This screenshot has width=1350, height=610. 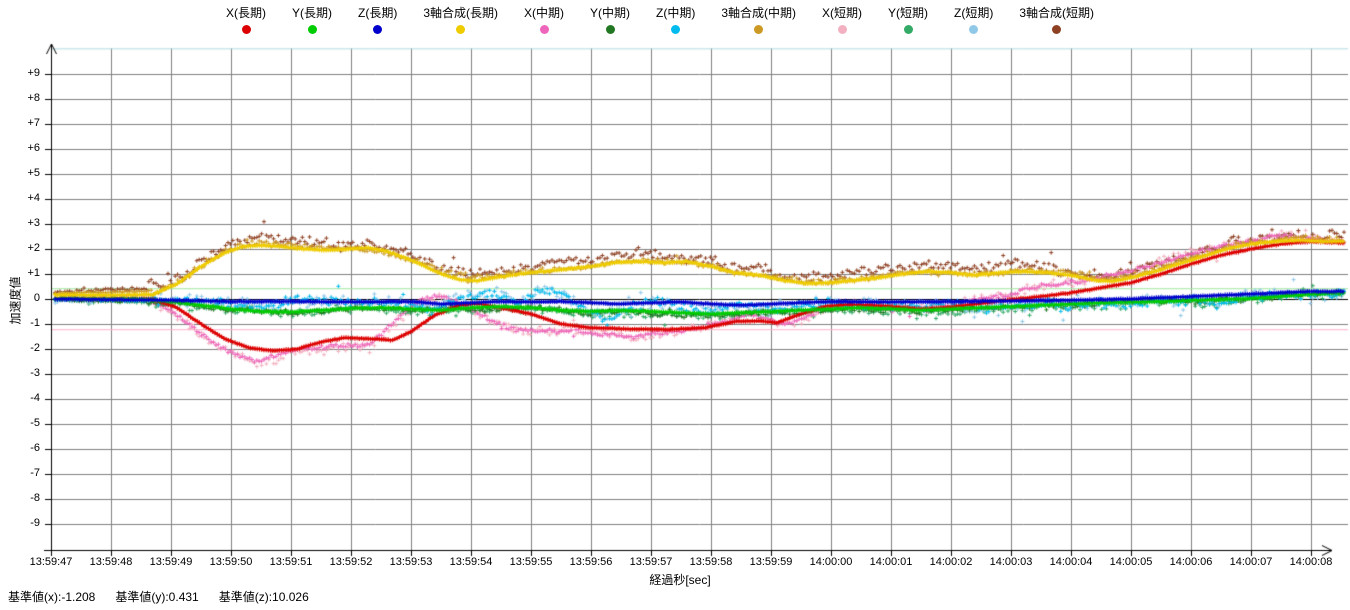 I want to click on x-tick-label: 14:00:04, so click(x=1071, y=562).